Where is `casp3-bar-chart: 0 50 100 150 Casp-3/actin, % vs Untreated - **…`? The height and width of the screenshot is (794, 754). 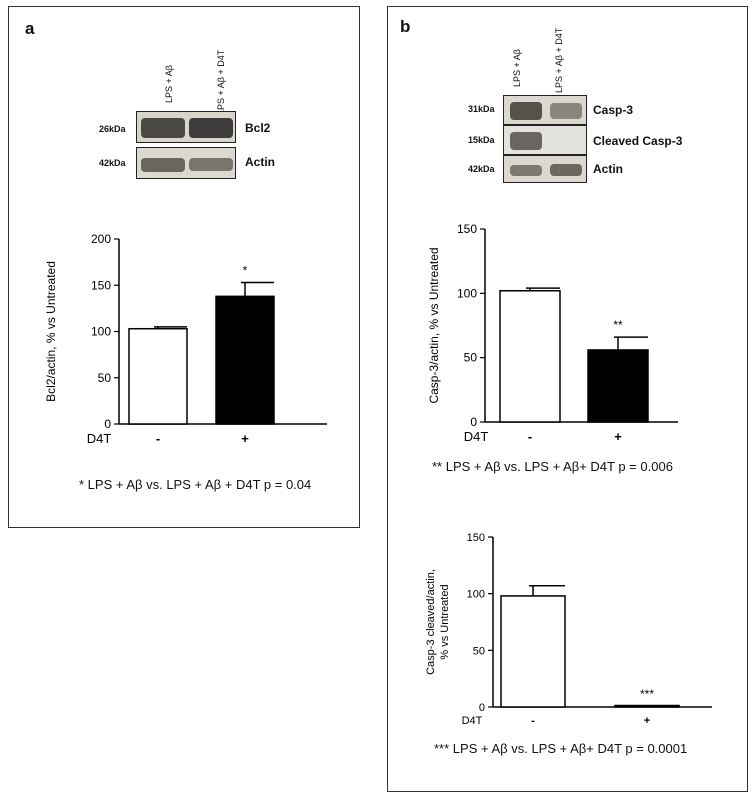 casp3-bar-chart: 0 50 100 150 Casp-3/actin, % vs Untreated - **… is located at coordinates (552, 333).